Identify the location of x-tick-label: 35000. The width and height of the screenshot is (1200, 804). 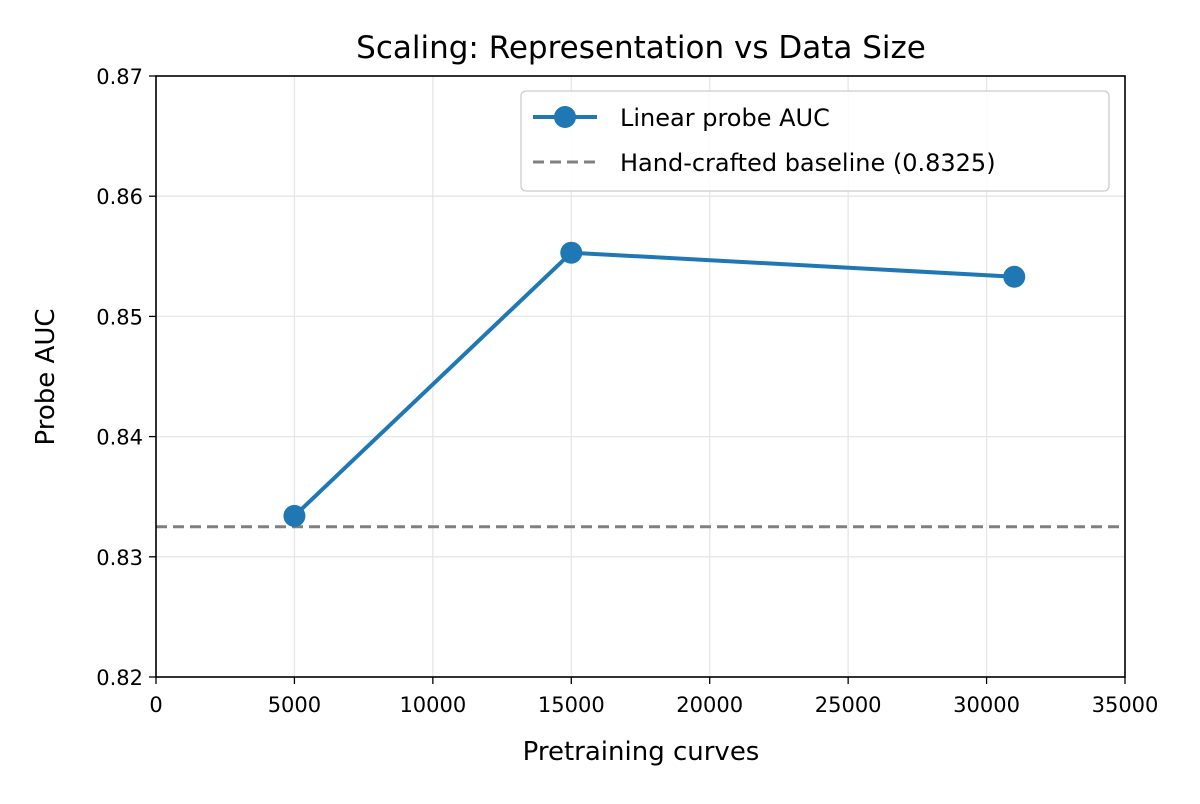
(1125, 705).